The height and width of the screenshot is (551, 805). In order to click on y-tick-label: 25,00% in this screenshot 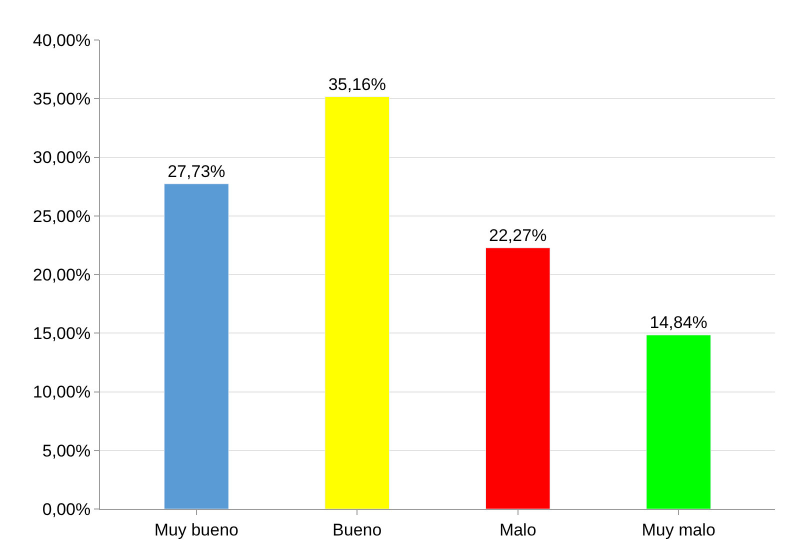, I will do `click(61, 216)`.